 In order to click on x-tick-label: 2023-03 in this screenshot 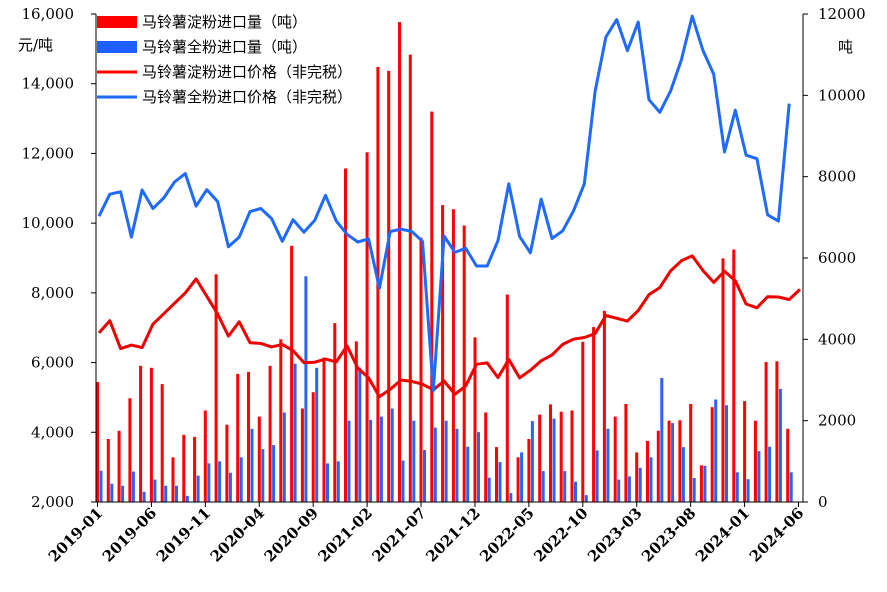, I will do `click(614, 534)`.